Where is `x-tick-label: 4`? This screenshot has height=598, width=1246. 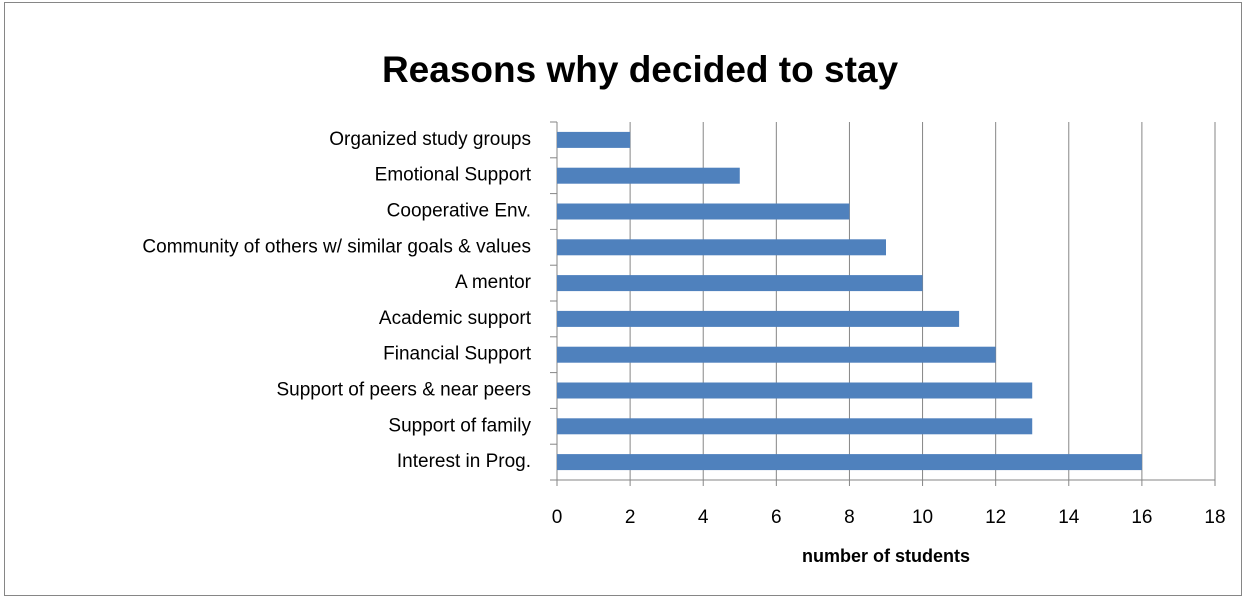 x-tick-label: 4 is located at coordinates (703, 517).